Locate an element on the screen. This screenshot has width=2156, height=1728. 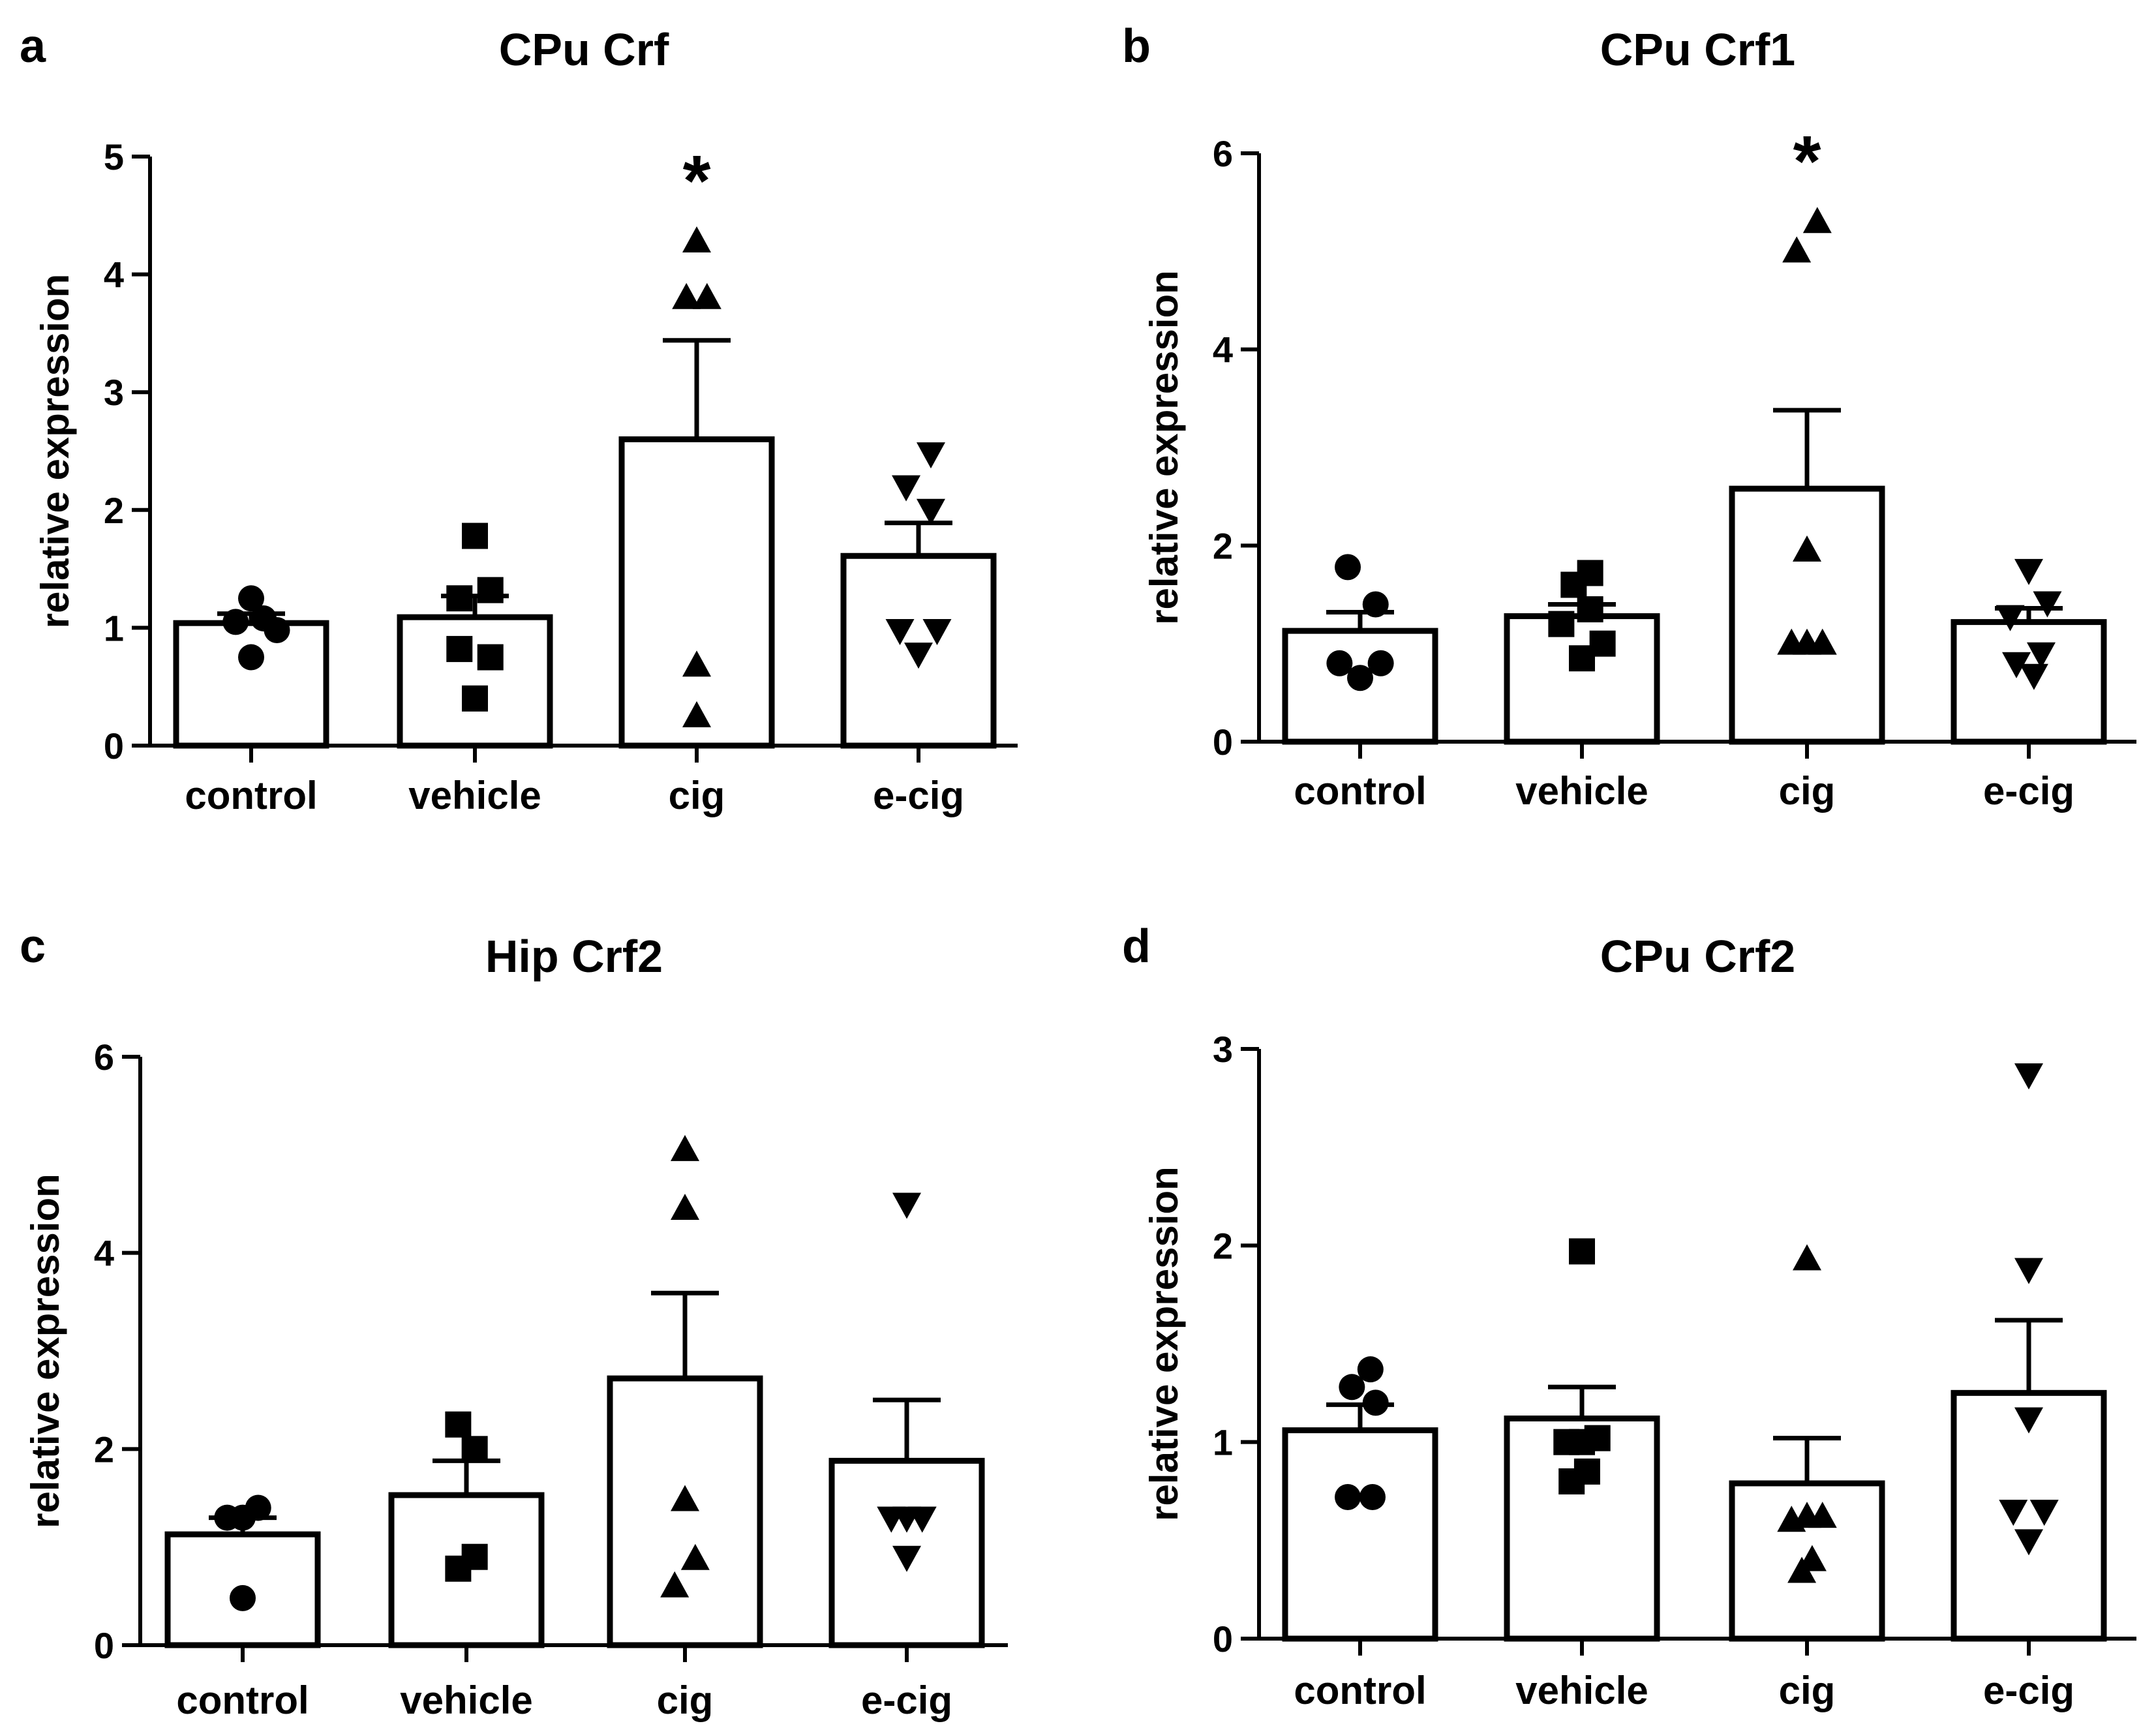
panel-label: a is located at coordinates (33, 46).